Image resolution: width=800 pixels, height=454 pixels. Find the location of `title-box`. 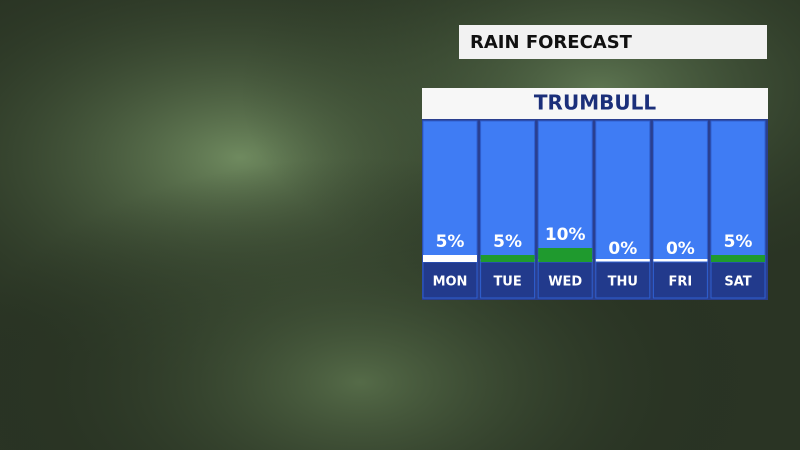

title-box is located at coordinates (613, 42).